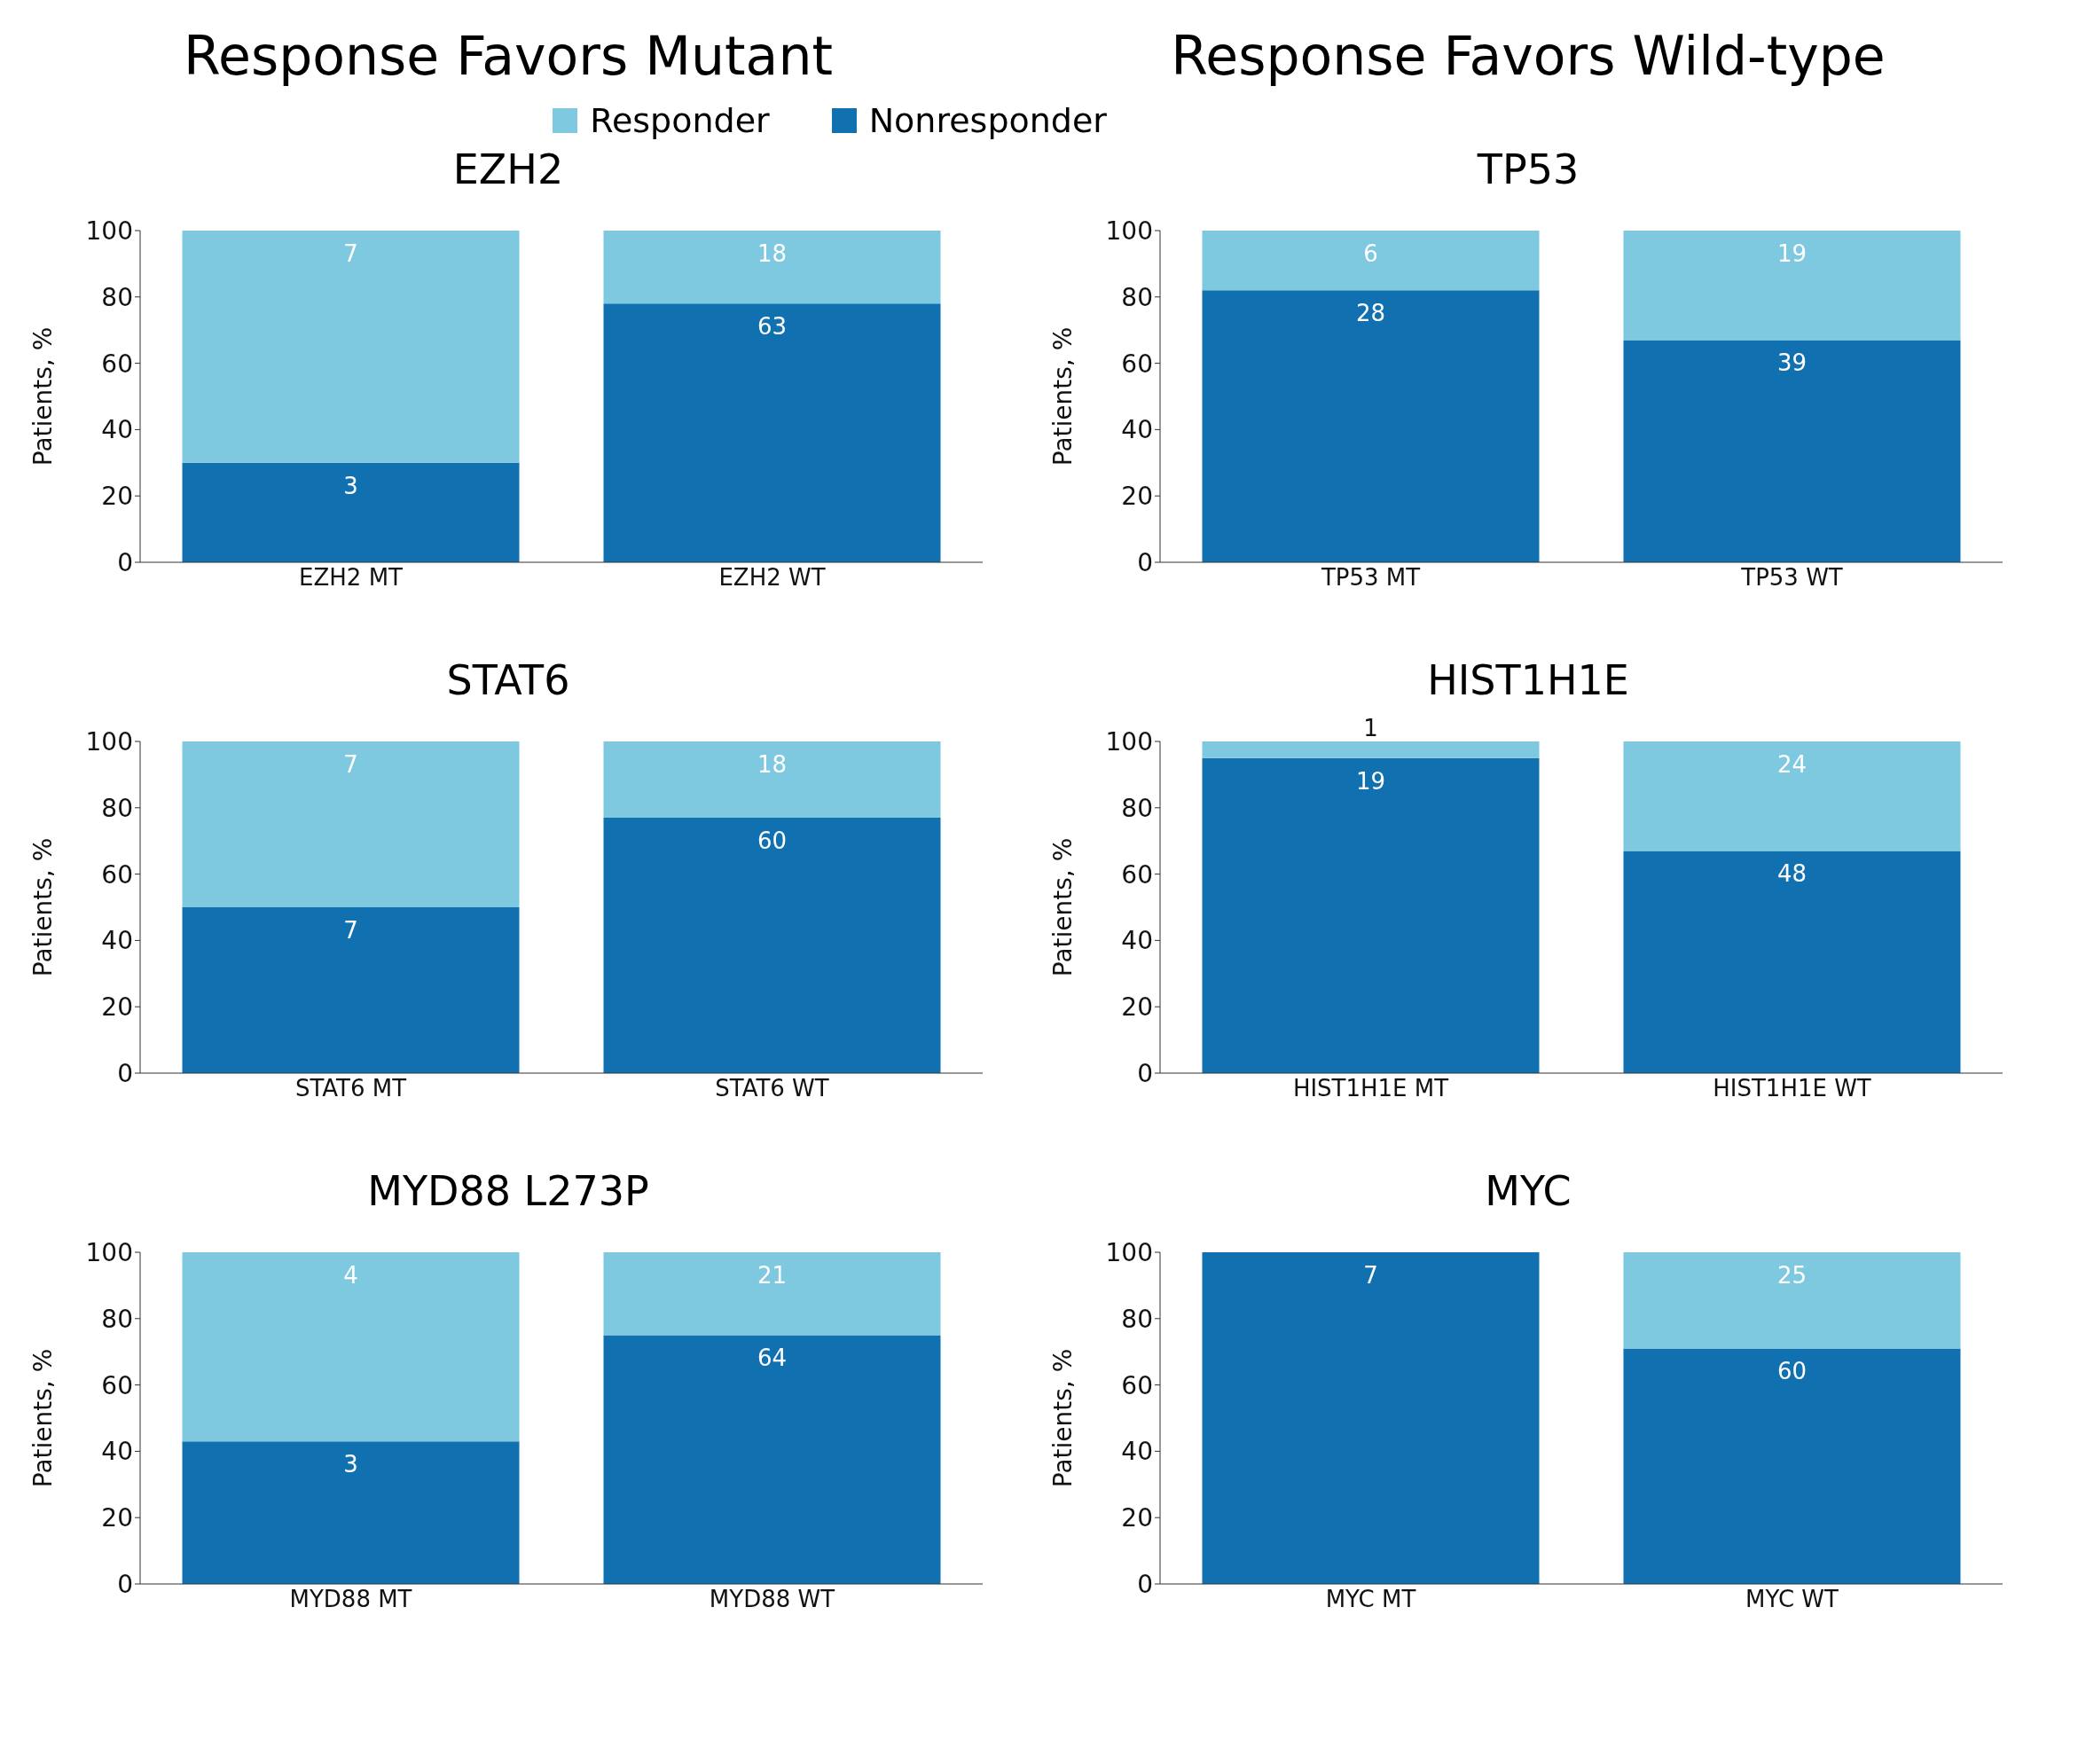  I want to click on annotation: 6, so click(1370, 253).